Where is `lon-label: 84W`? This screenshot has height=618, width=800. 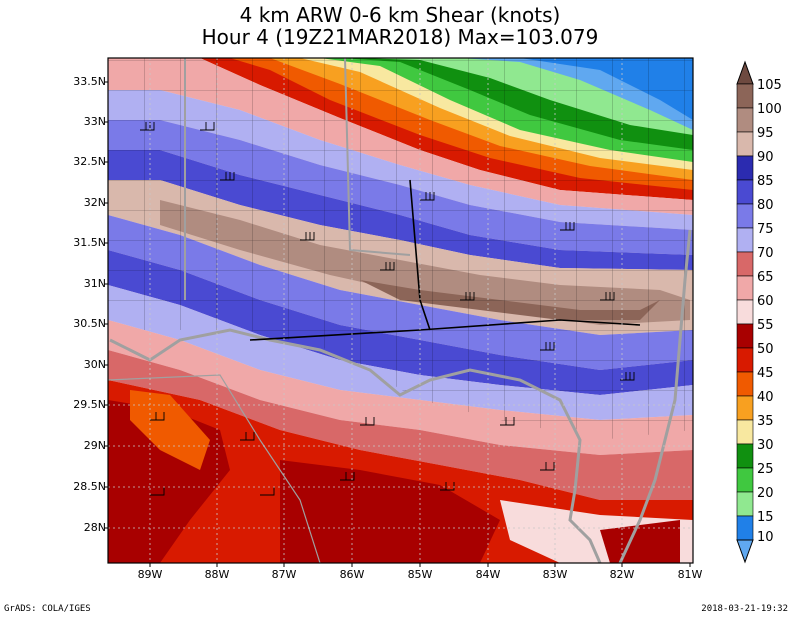
lon-label: 84W is located at coordinates (488, 574).